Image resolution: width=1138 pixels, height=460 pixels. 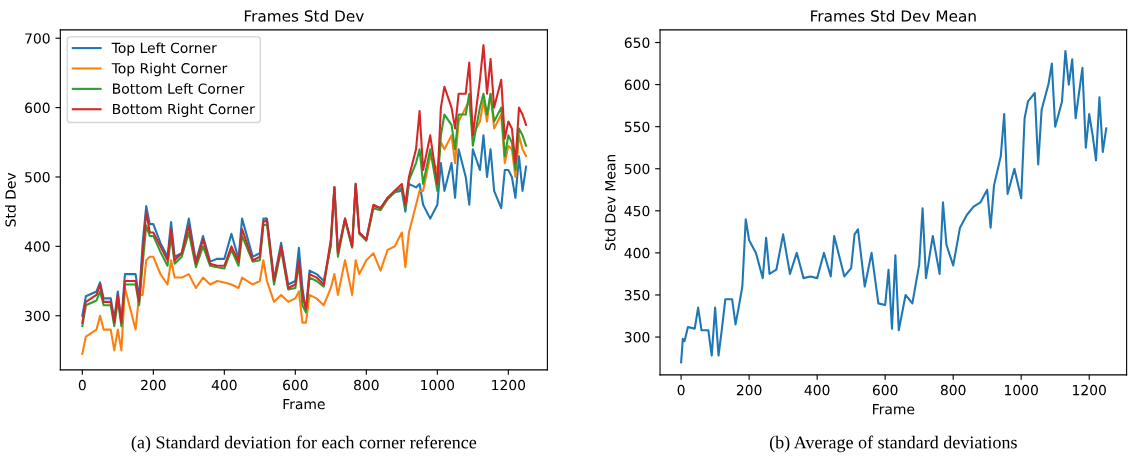 I want to click on y-tick-label: 550, so click(x=637, y=127).